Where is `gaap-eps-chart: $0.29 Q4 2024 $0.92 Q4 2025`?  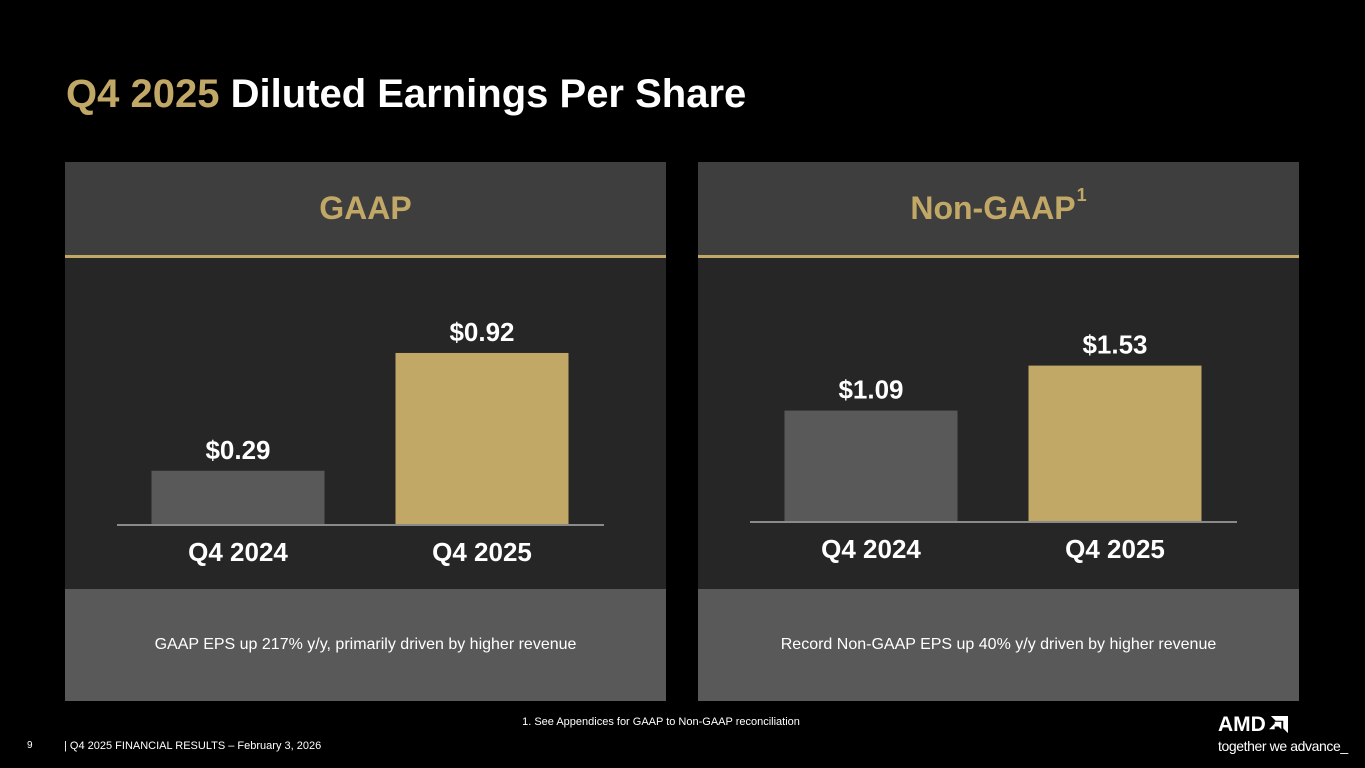 gaap-eps-chart: $0.29 Q4 2024 $0.92 Q4 2025 is located at coordinates (360, 442).